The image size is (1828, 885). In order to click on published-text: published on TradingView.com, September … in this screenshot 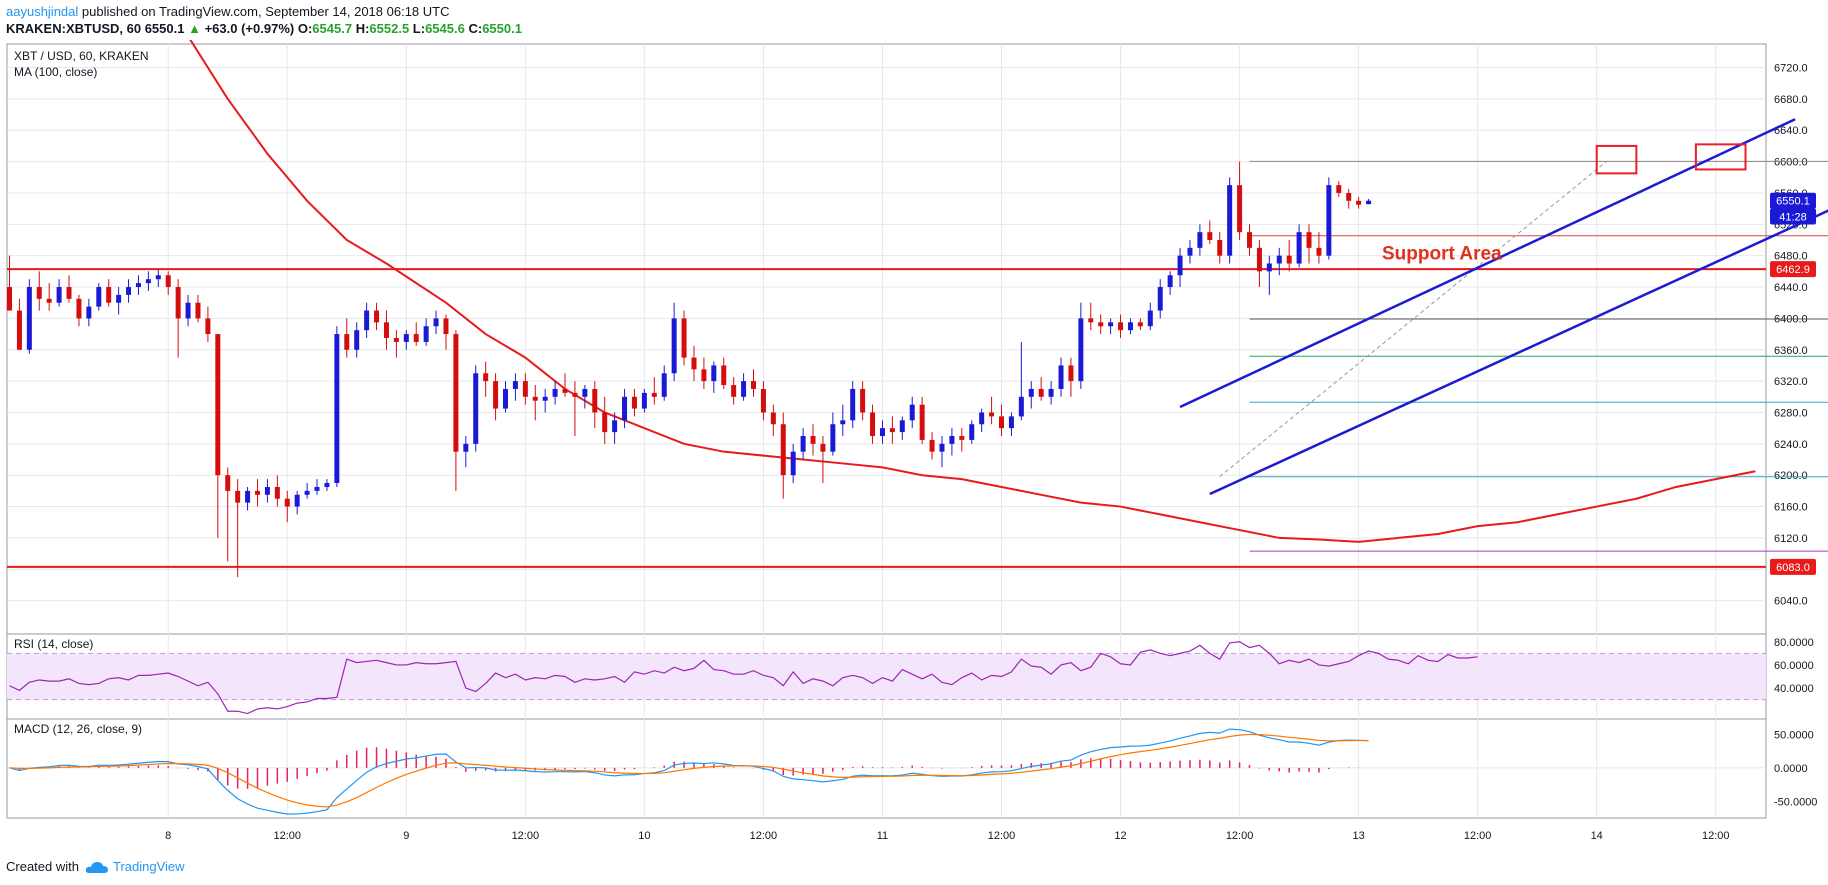, I will do `click(264, 11)`.